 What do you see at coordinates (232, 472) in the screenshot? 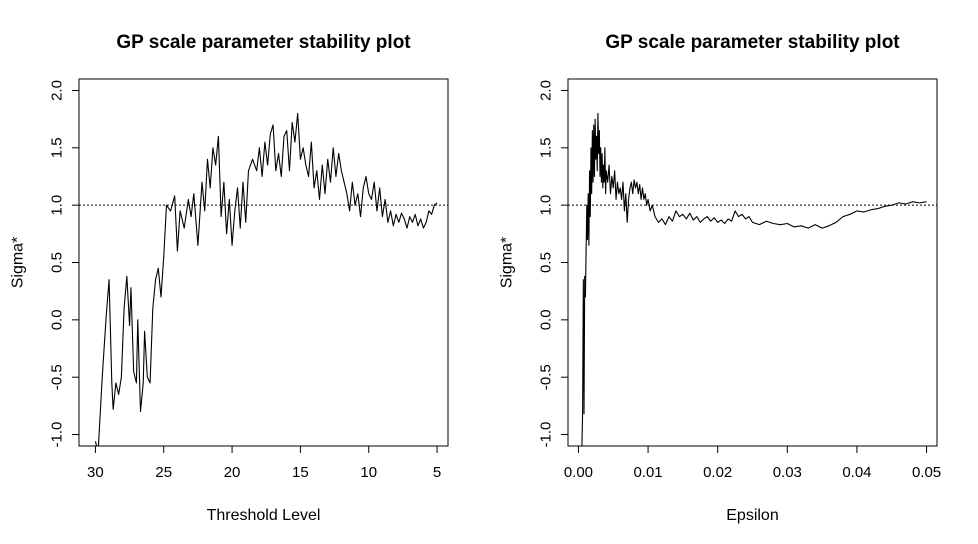
I see `x-tick-label: 20` at bounding box center [232, 472].